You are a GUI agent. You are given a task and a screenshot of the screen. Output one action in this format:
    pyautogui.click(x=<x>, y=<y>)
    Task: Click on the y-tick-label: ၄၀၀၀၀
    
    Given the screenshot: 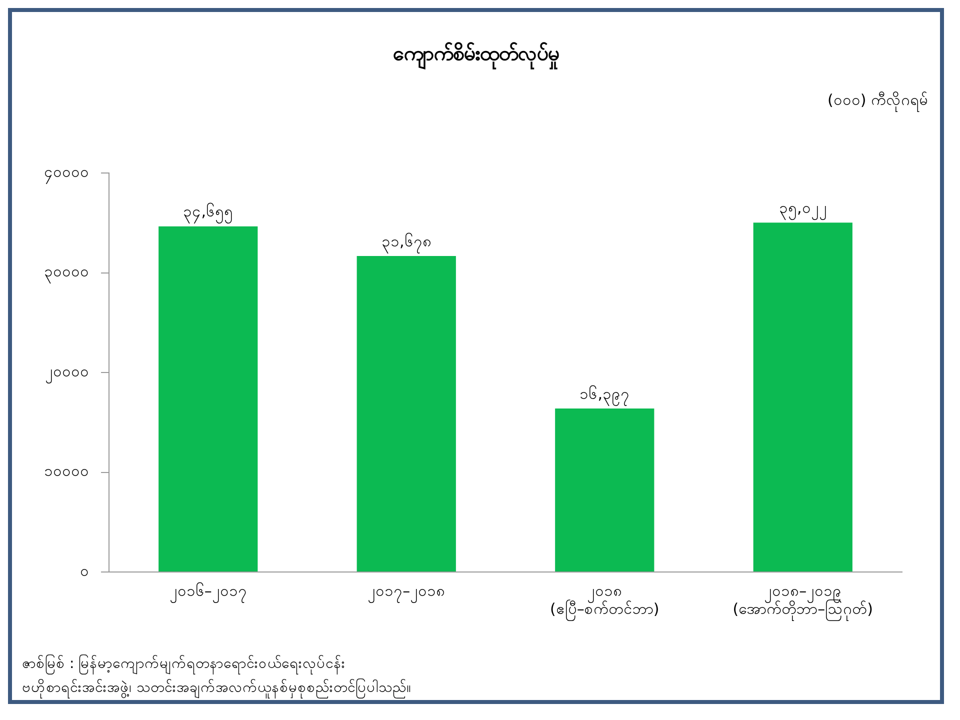 What is the action you would take?
    pyautogui.click(x=66, y=173)
    